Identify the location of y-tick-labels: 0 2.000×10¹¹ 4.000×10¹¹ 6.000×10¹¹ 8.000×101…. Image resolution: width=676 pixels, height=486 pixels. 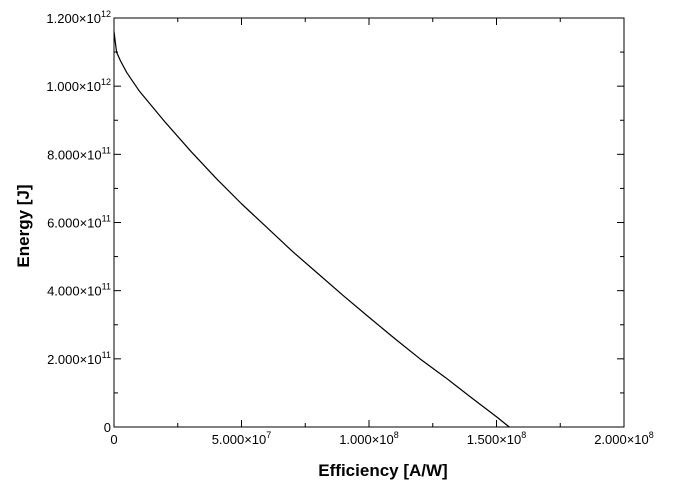
(78, 222).